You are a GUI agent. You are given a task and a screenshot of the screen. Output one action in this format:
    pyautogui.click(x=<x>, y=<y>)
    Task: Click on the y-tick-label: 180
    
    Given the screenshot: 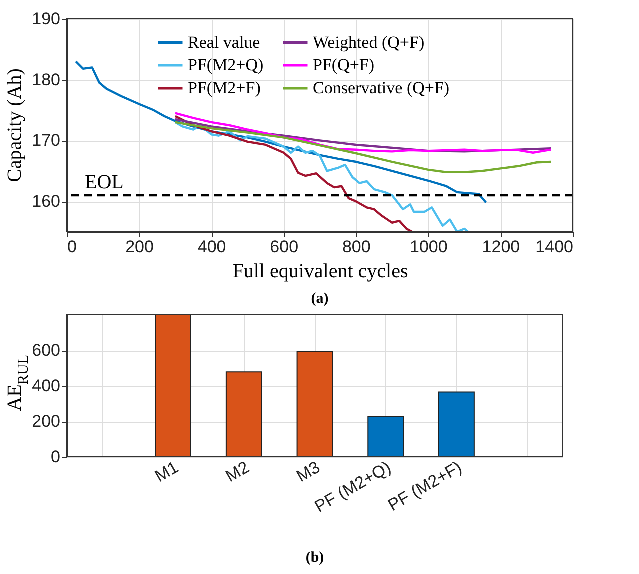 What is the action you would take?
    pyautogui.click(x=46, y=80)
    